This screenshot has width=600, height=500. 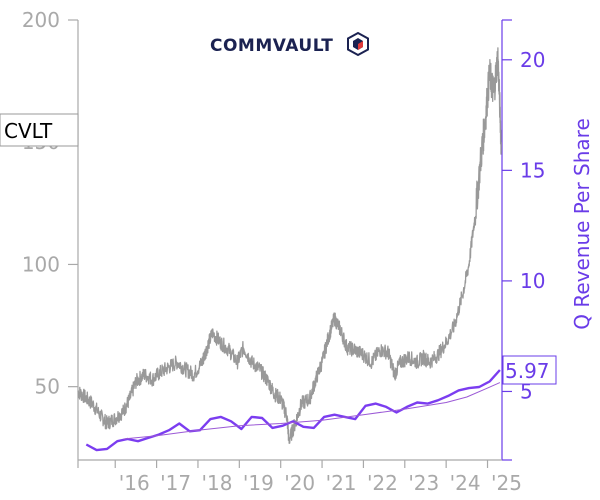 I want to click on current-value-label: 5.97, so click(x=527, y=371).